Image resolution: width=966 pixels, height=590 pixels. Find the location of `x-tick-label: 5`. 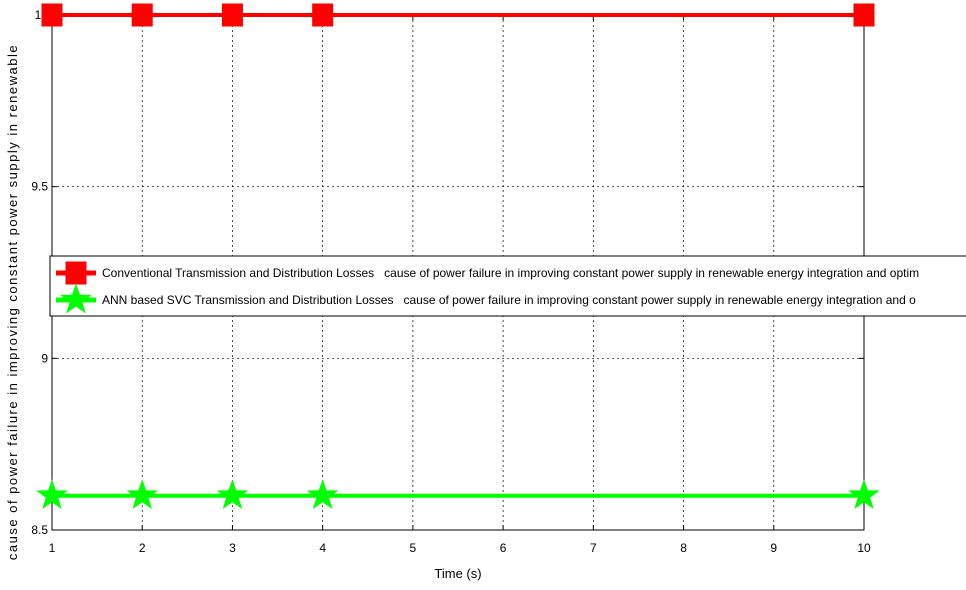

x-tick-label: 5 is located at coordinates (413, 548).